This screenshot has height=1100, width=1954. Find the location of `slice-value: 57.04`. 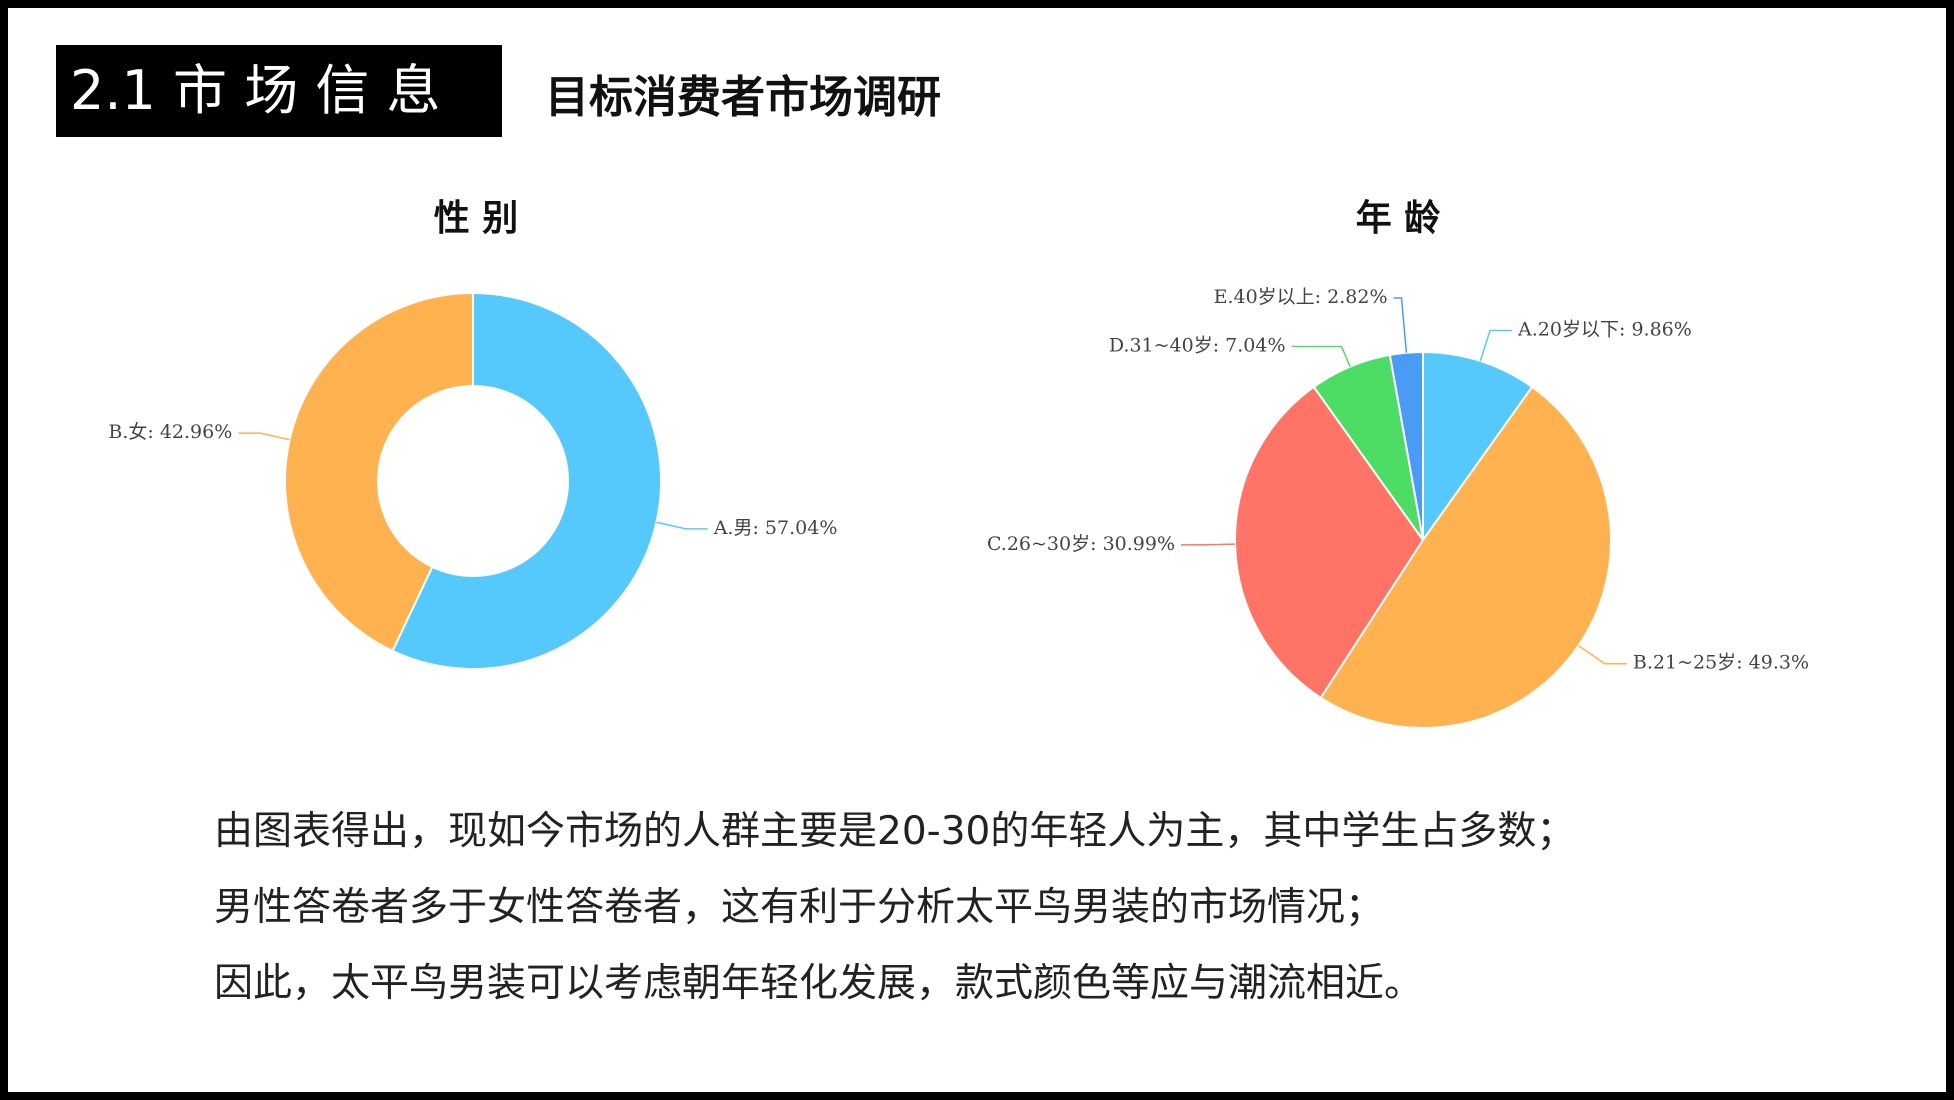

slice-value: 57.04 is located at coordinates (792, 528).